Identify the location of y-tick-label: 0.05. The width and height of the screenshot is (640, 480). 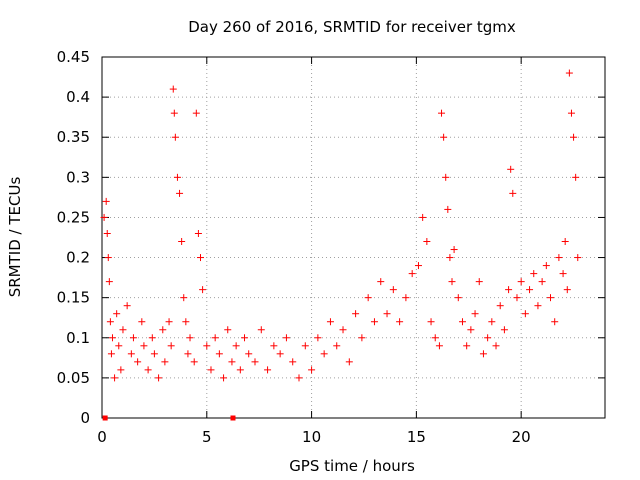
(73, 378).